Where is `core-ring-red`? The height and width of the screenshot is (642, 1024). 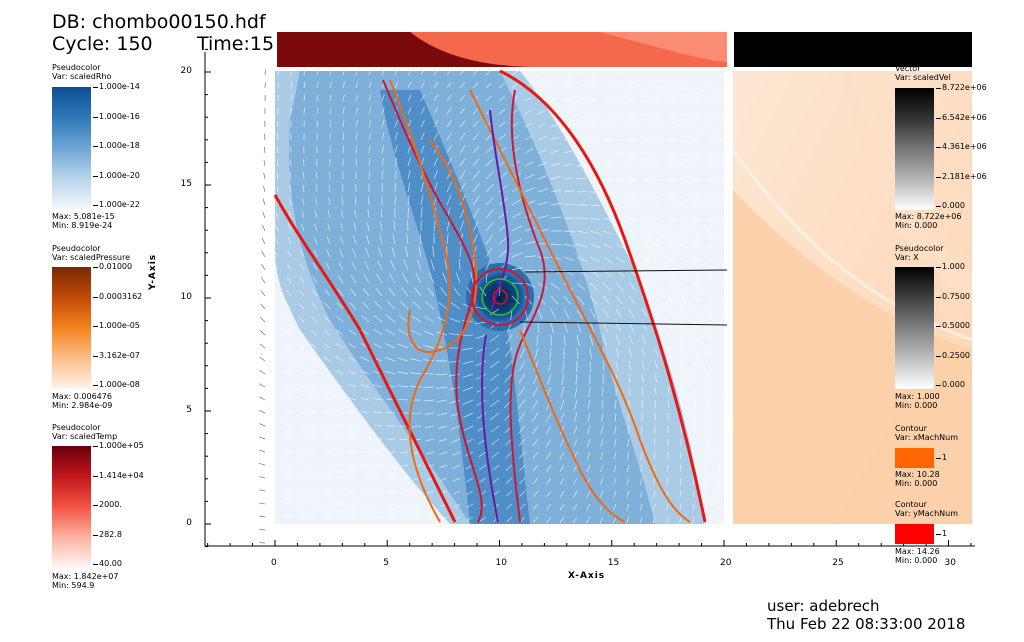 core-ring-red is located at coordinates (500, 297).